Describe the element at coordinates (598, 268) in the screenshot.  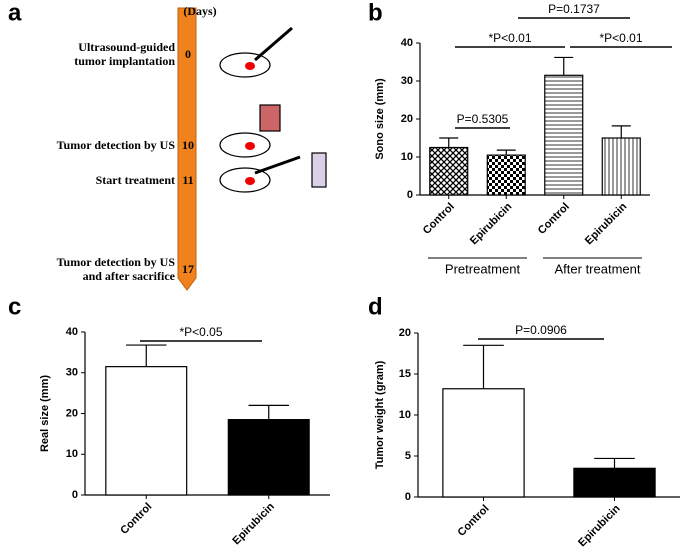
I see `group-label: After treatment` at that location.